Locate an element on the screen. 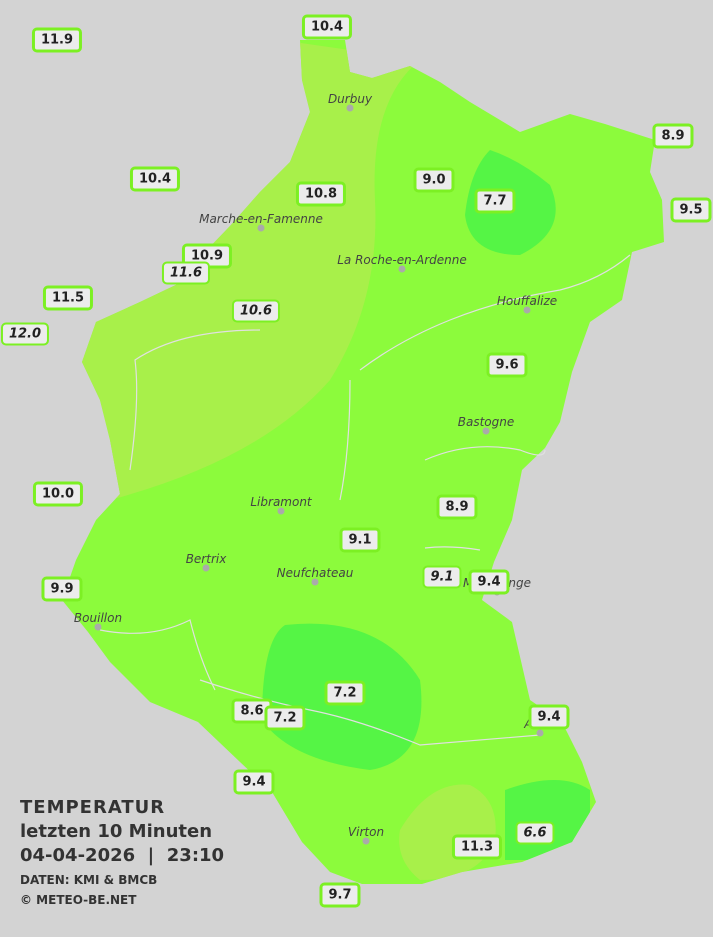 The width and height of the screenshot is (713, 937). temperature-reading: 10.0 is located at coordinates (58, 494).